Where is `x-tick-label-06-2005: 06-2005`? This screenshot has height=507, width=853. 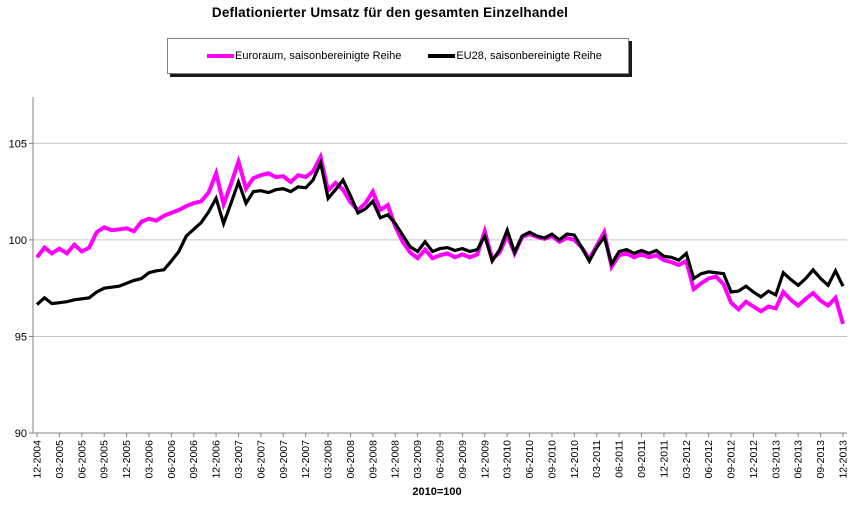
x-tick-label-06-2005: 06-2005 is located at coordinates (82, 459).